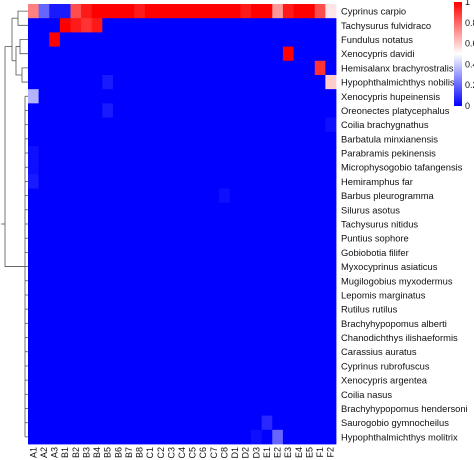 This screenshot has width=474, height=460. Describe the element at coordinates (377, 39) in the screenshot. I see `row-label: Fundulus notatus` at that location.